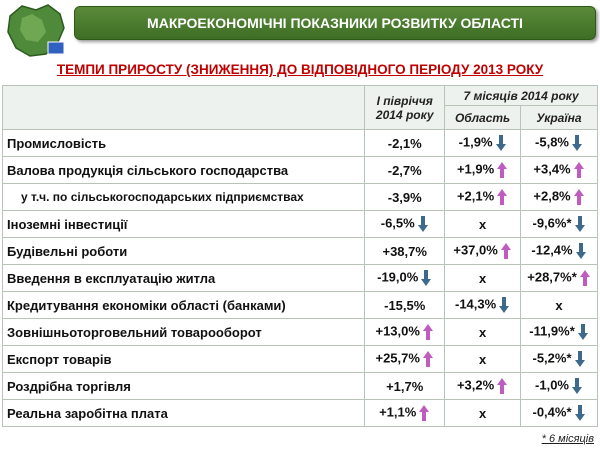  I want to click on value-cell: -5,2%*, so click(559, 359).